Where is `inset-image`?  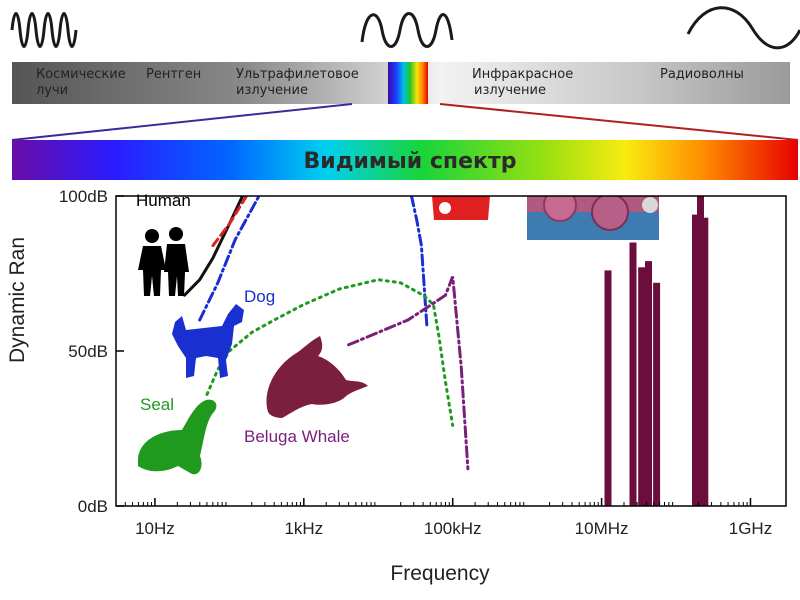
inset-image is located at coordinates (593, 218).